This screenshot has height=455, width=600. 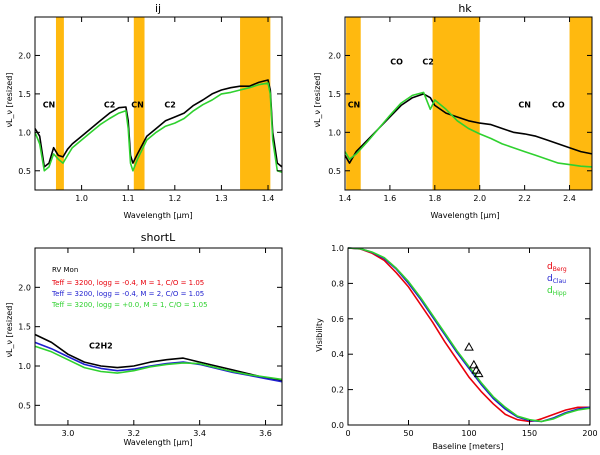 What do you see at coordinates (337, 319) in the screenshot?
I see `y-tick-label: 0.6` at bounding box center [337, 319].